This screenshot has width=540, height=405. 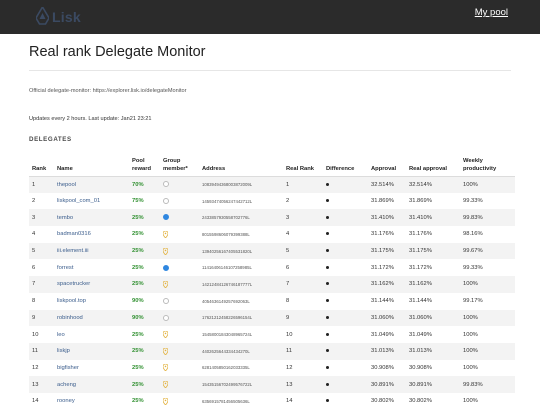 I want to click on cell-address: 11416406146107258985L, so click(x=227, y=268).